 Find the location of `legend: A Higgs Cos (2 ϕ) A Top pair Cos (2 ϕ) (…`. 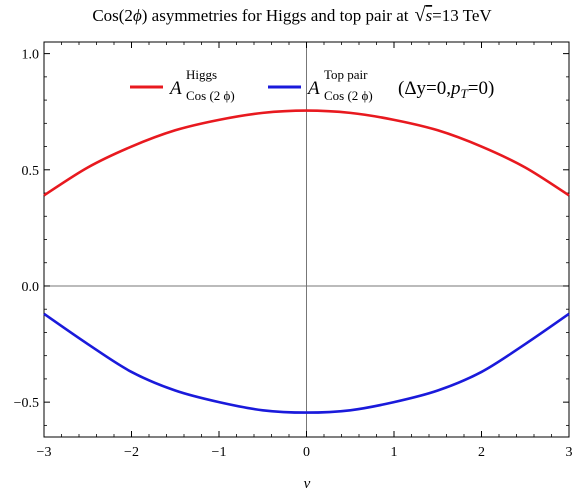

legend: A Higgs Cos (2 ϕ) A Top pair Cos (2 ϕ) (… is located at coordinates (312, 85).